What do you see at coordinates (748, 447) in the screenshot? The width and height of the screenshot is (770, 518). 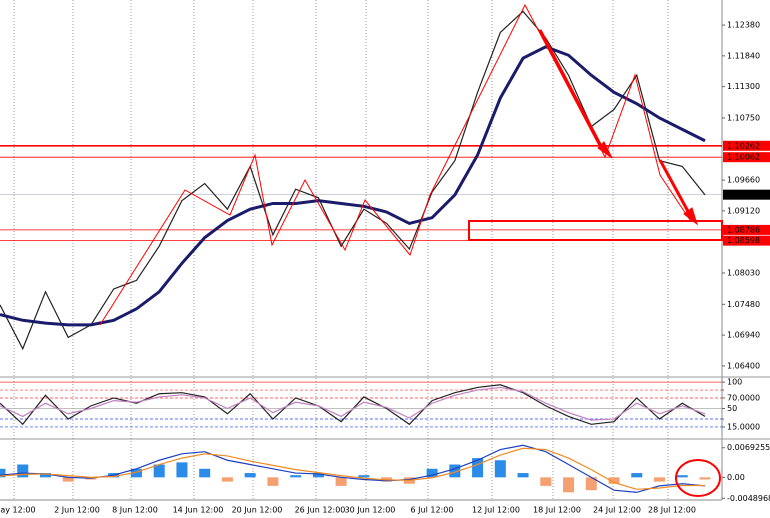 I see `y-tick-label: 0.0069255` at bounding box center [748, 447].